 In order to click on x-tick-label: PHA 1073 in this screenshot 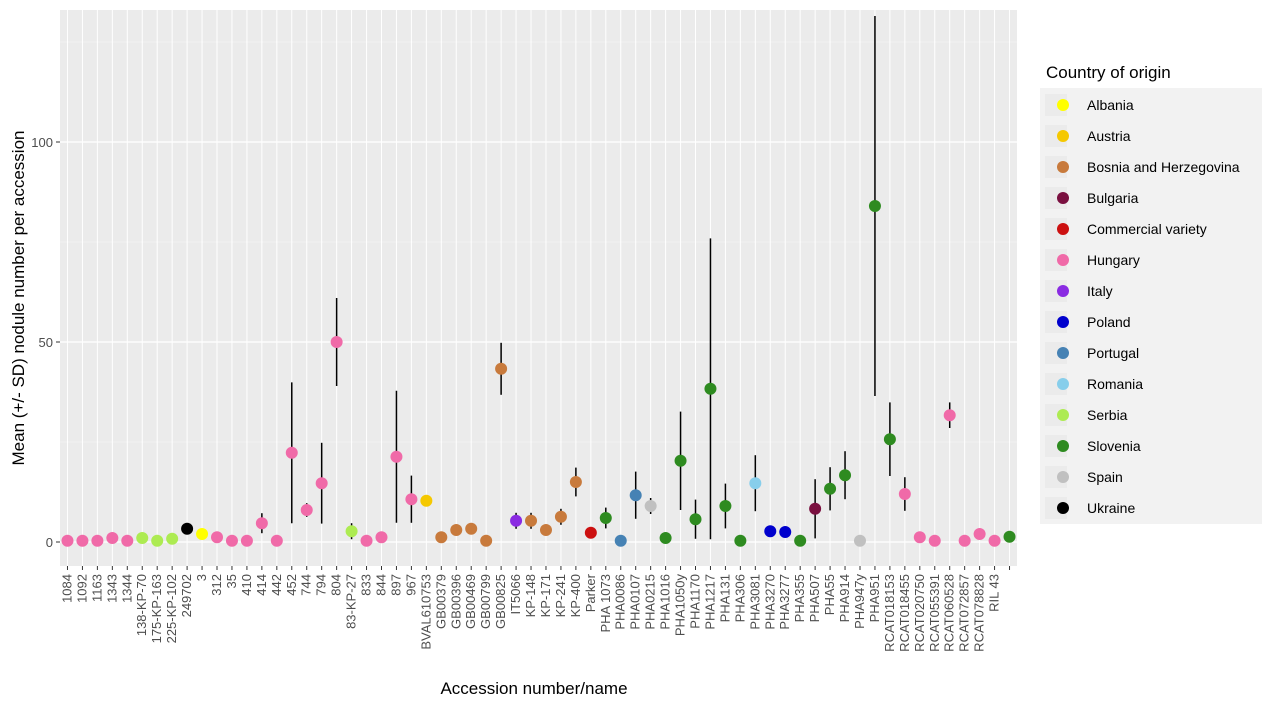, I will do `click(605, 603)`.